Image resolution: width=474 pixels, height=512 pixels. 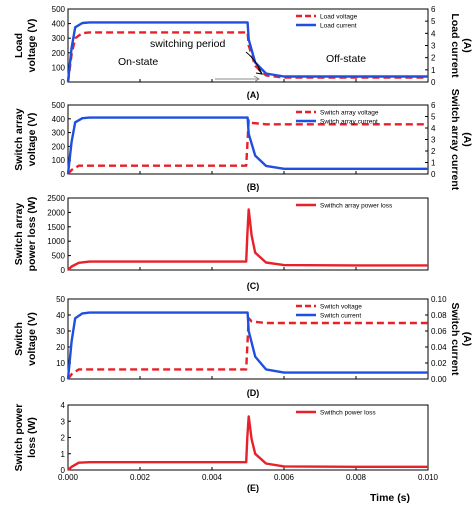 What do you see at coordinates (428, 477) in the screenshot?
I see `x-tick-label: 0.010` at bounding box center [428, 477].